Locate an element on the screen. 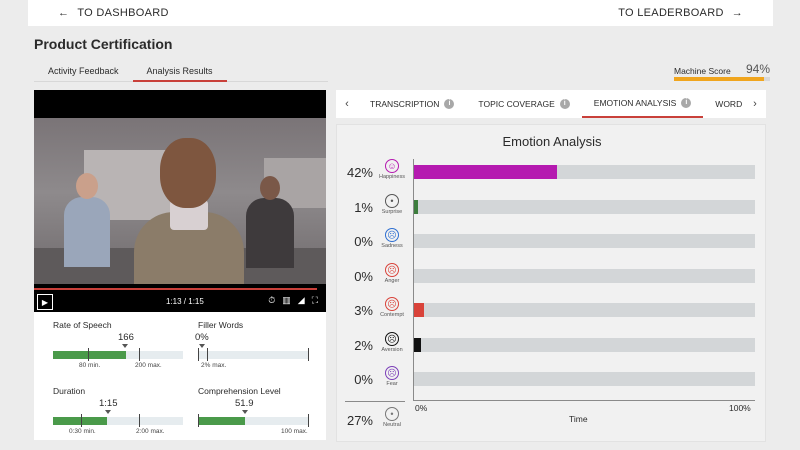 The image size is (800, 450). x-tick-label: 0% is located at coordinates (421, 408).